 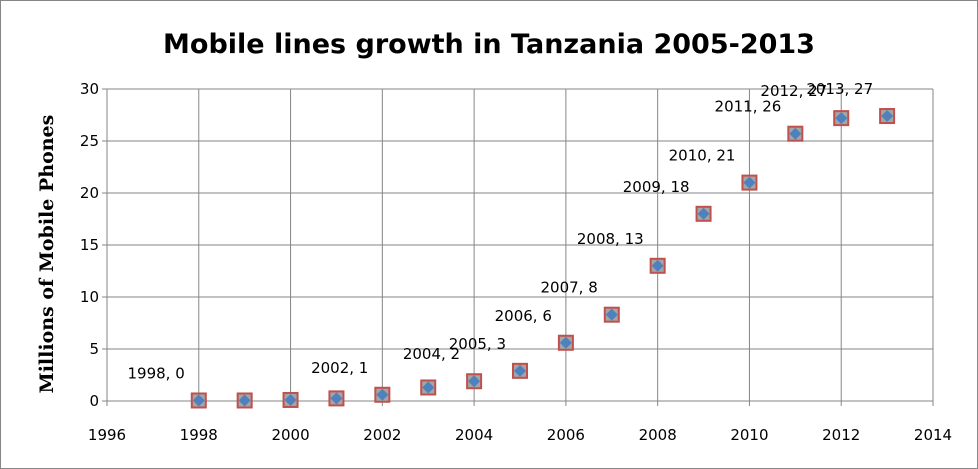 What do you see at coordinates (656, 187) in the screenshot?
I see `data-label: 2009, 18` at bounding box center [656, 187].